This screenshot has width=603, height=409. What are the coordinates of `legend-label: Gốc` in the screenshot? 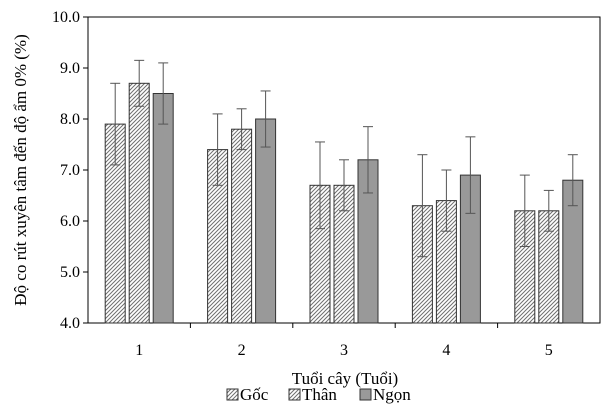 It's located at (254, 394).